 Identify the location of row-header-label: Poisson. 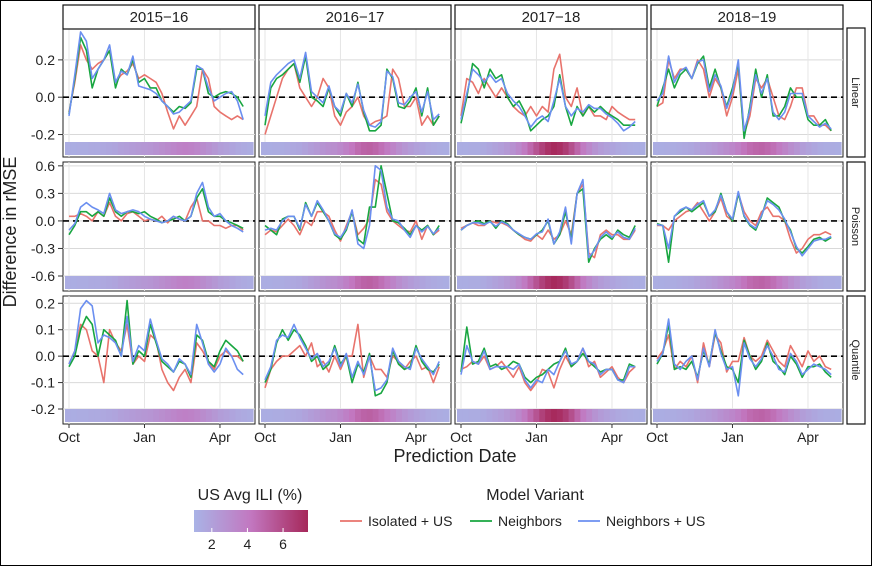
(855, 226).